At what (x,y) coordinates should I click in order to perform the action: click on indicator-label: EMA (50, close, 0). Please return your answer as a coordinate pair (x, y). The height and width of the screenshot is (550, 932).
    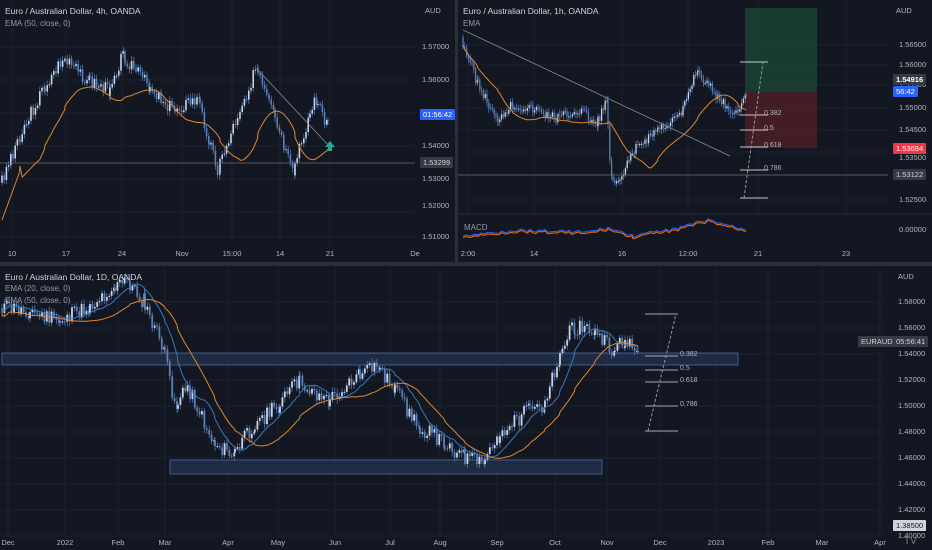
    Looking at the image, I should click on (38, 23).